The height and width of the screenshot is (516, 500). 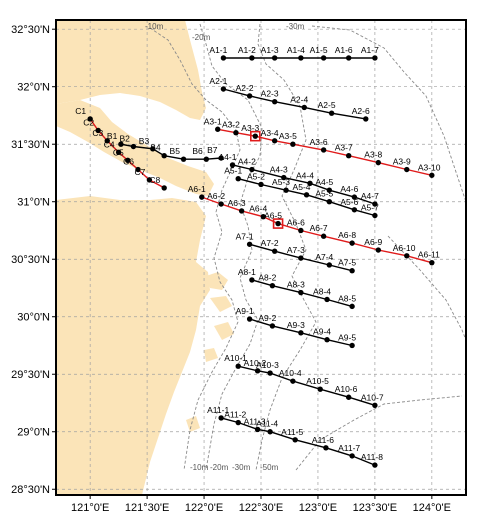 What do you see at coordinates (327, 105) in the screenshot?
I see `station-label: A2-5` at bounding box center [327, 105].